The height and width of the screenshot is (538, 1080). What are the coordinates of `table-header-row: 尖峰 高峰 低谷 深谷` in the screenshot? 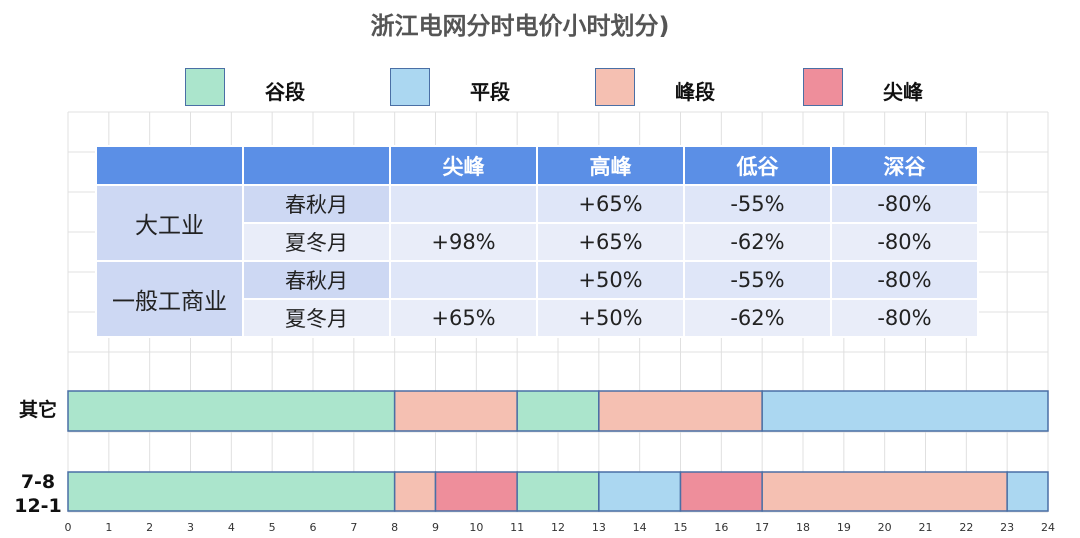 It's located at (537, 165).